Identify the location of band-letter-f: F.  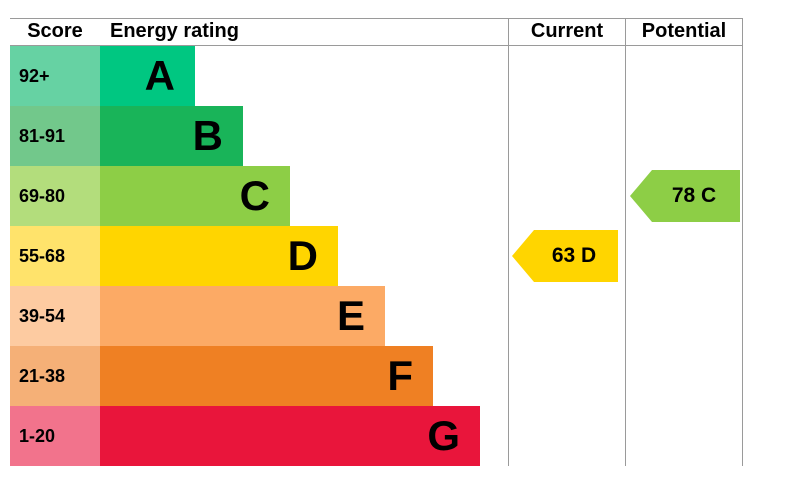
(400, 375).